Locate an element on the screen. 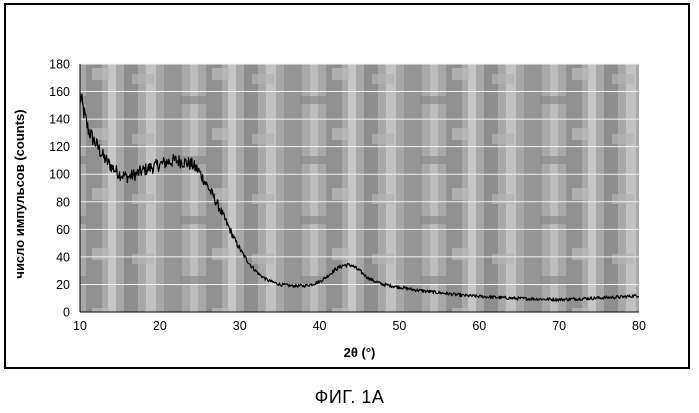 The image size is (699, 413). x-tick-label: 80 is located at coordinates (639, 326).